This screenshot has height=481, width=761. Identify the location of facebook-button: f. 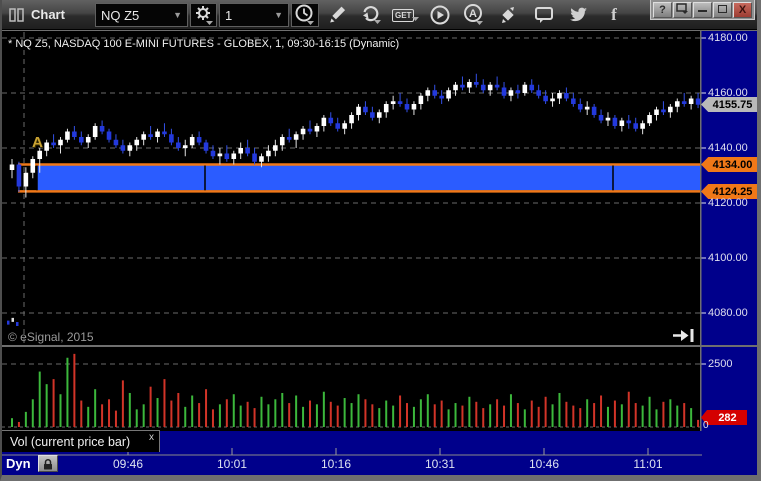
(614, 15).